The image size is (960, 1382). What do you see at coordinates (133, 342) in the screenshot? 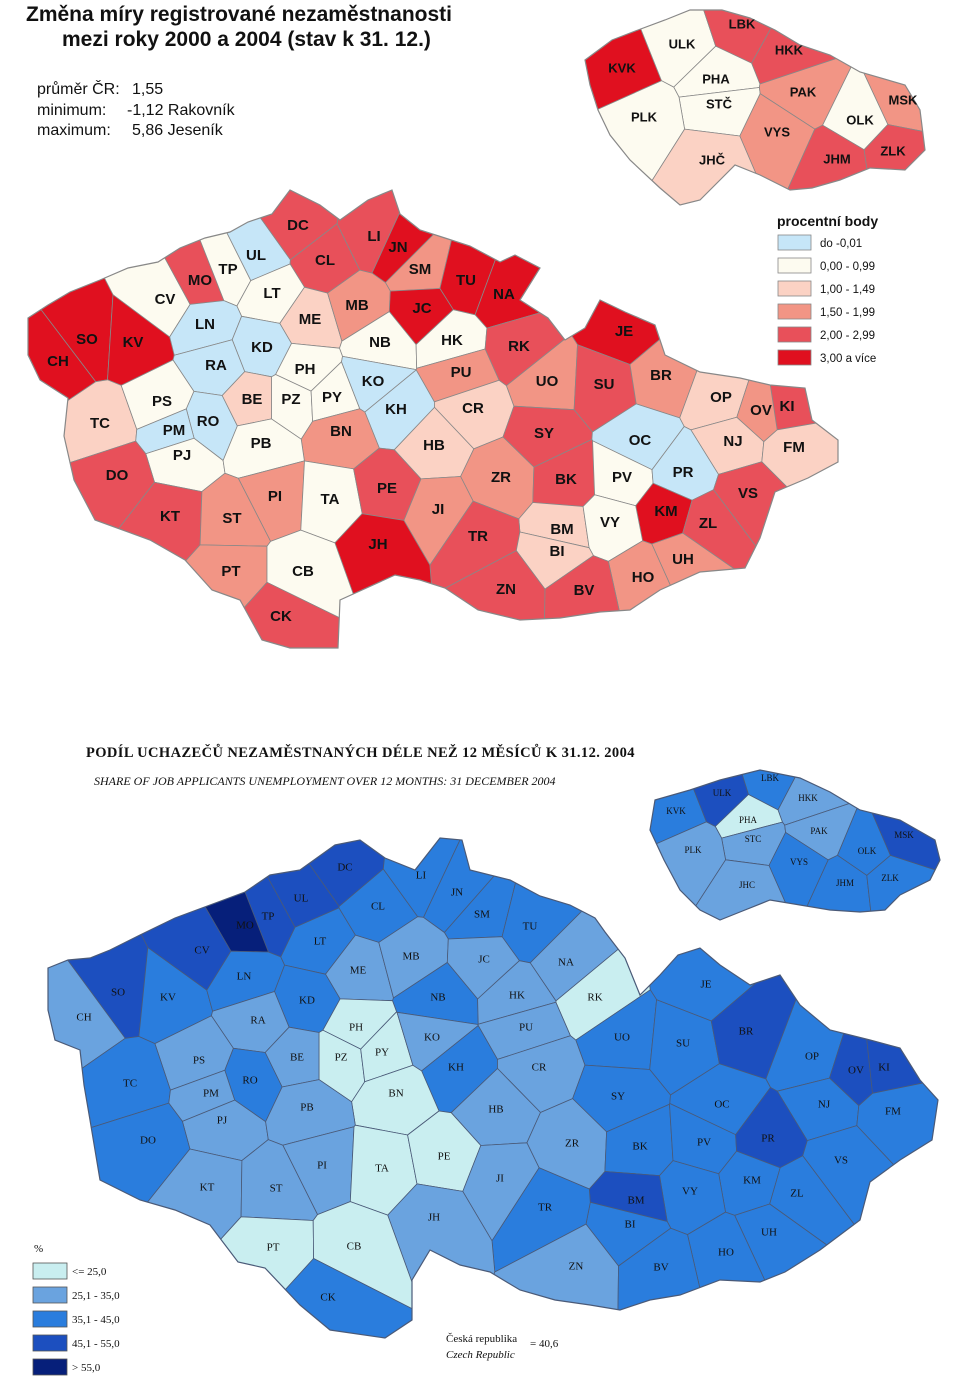
I see `district-label-kv: KV` at bounding box center [133, 342].